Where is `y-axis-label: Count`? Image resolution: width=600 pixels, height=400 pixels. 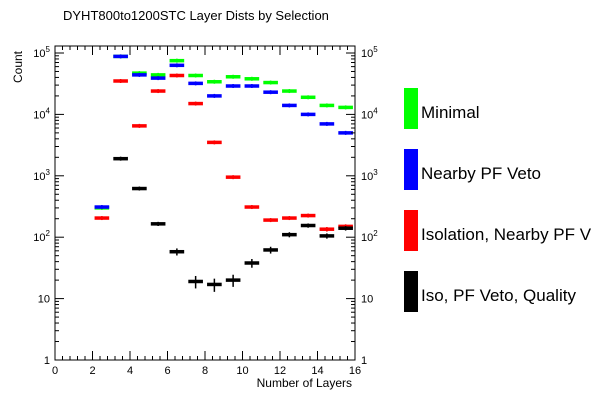
y-axis-label: Count is located at coordinates (18, 66).